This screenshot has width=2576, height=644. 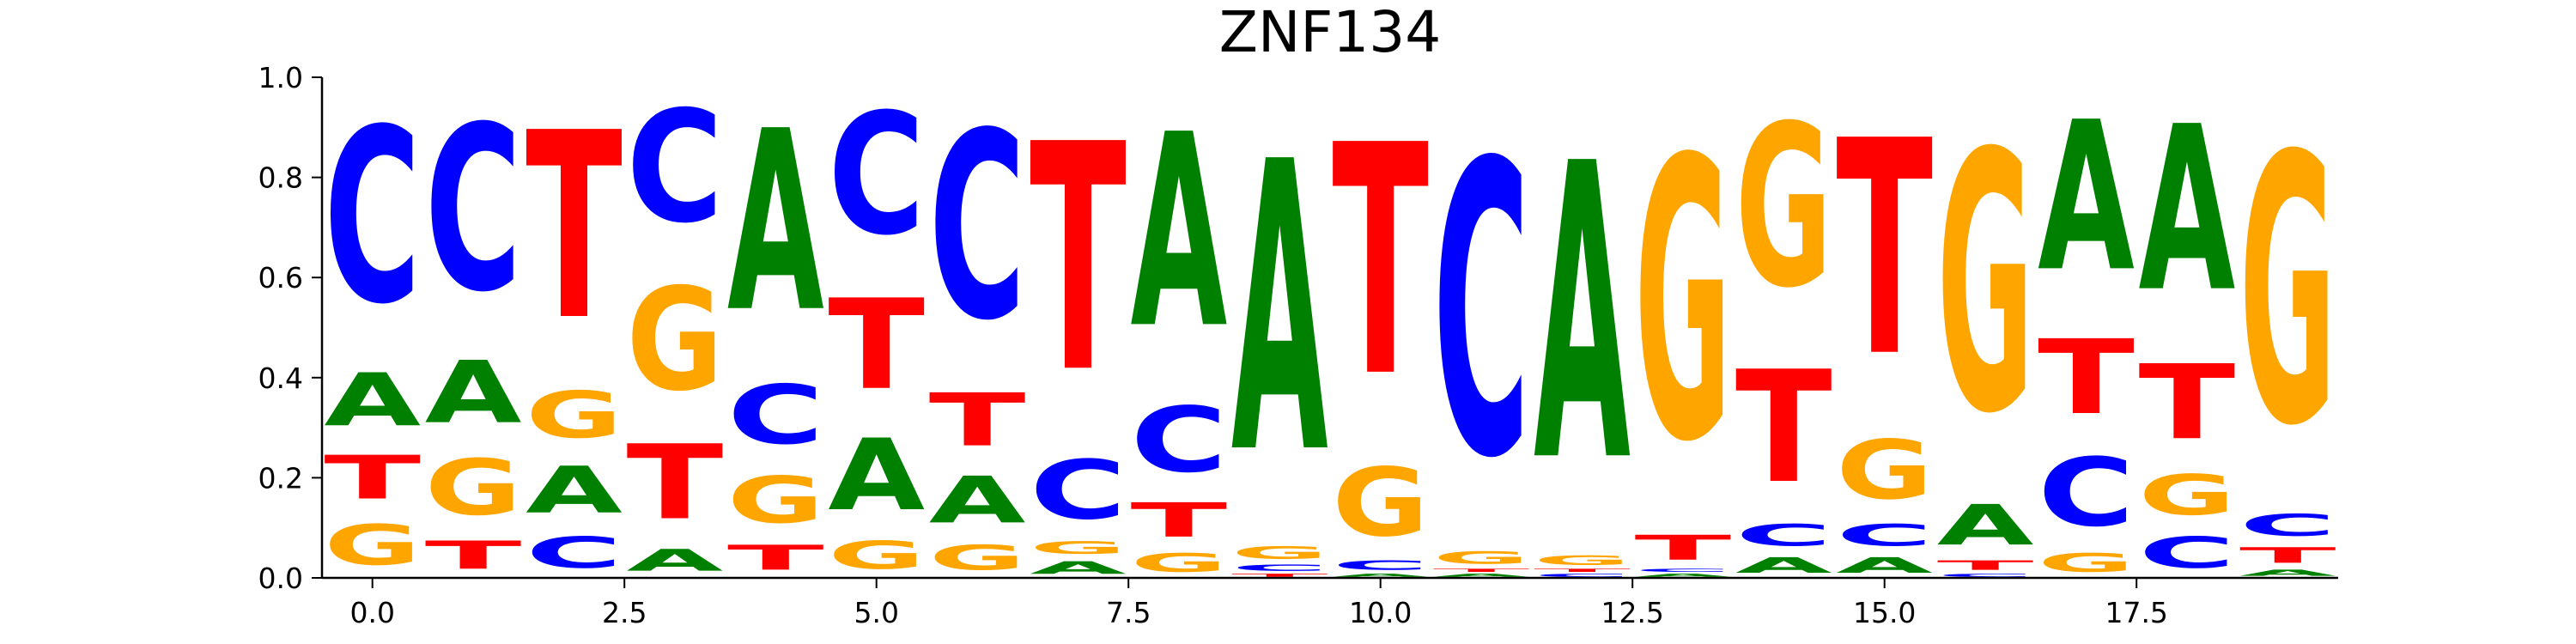 What do you see at coordinates (290, 328) in the screenshot?
I see `y-ticks: 0.0 0.2 0.4 0.6 0.8 1.0` at bounding box center [290, 328].